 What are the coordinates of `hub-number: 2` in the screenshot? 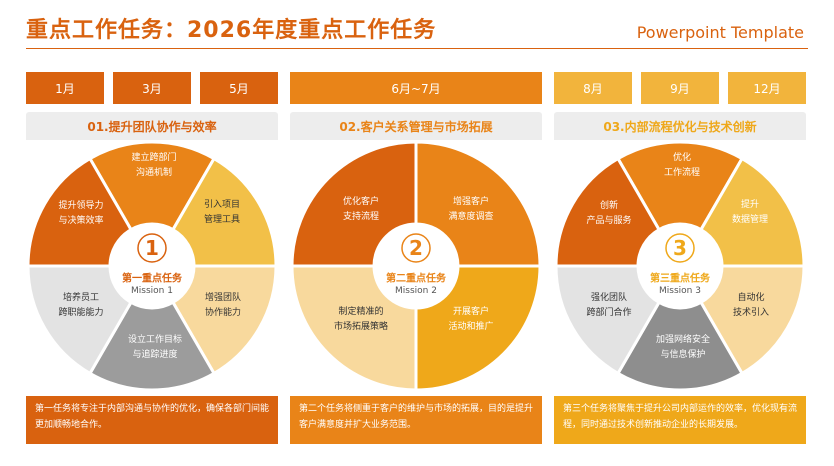 It's located at (416, 248).